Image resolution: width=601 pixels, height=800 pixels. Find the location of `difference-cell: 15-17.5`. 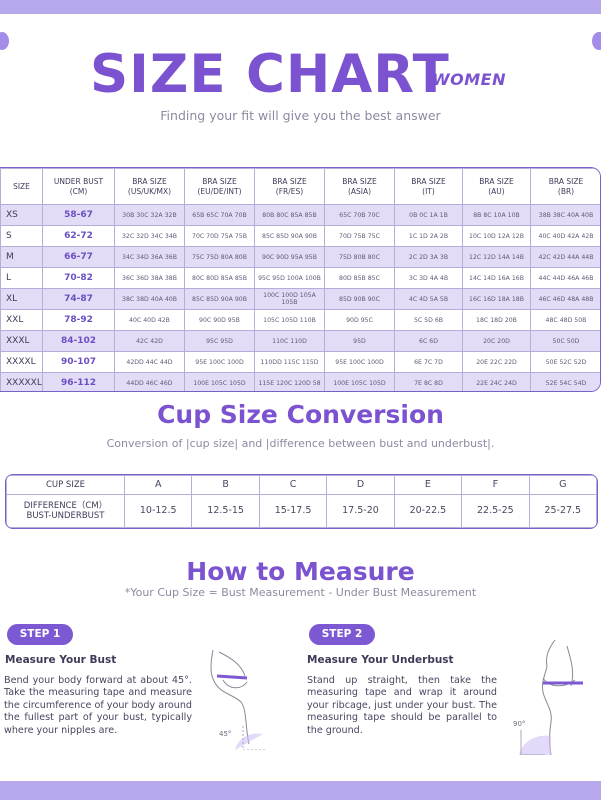

difference-cell: 15-17.5 is located at coordinates (293, 510).